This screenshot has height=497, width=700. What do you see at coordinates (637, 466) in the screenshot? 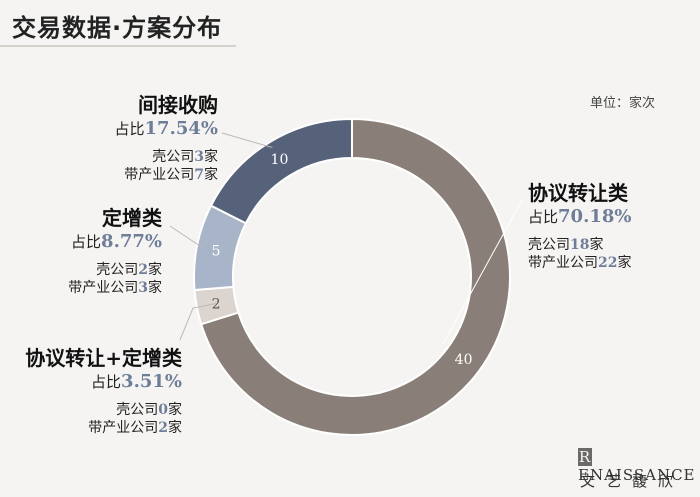
I see `brand-logo: RENAISSANCE` at bounding box center [637, 466].